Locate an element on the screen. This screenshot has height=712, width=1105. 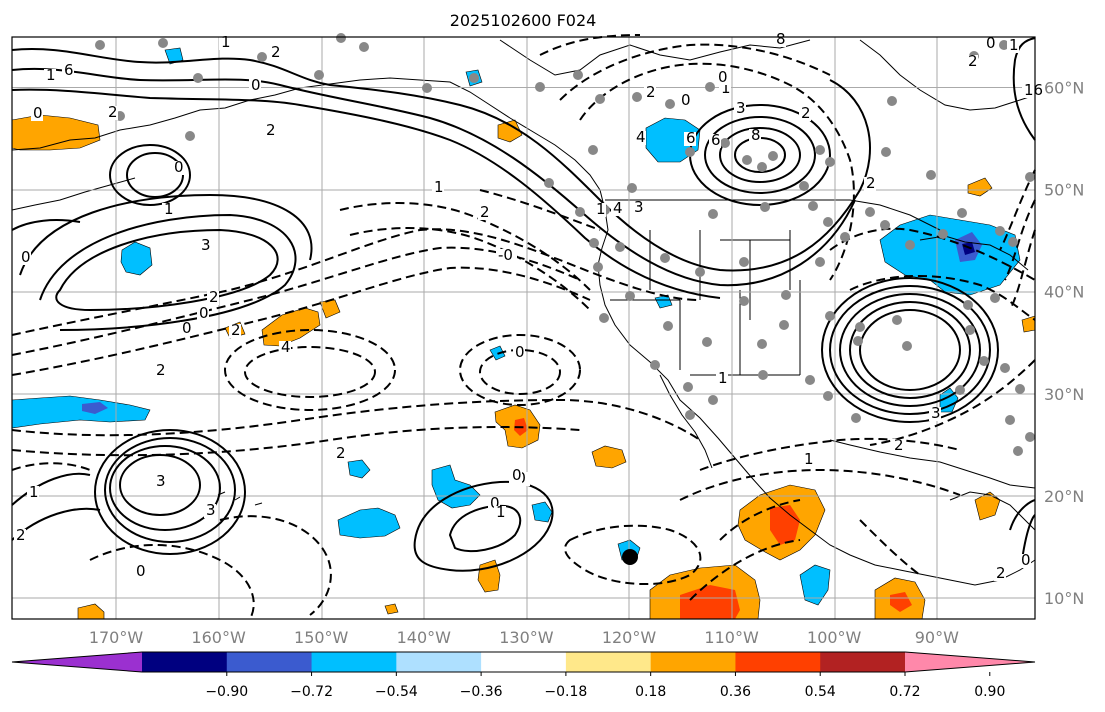
storm-center-marker is located at coordinates (630, 557).